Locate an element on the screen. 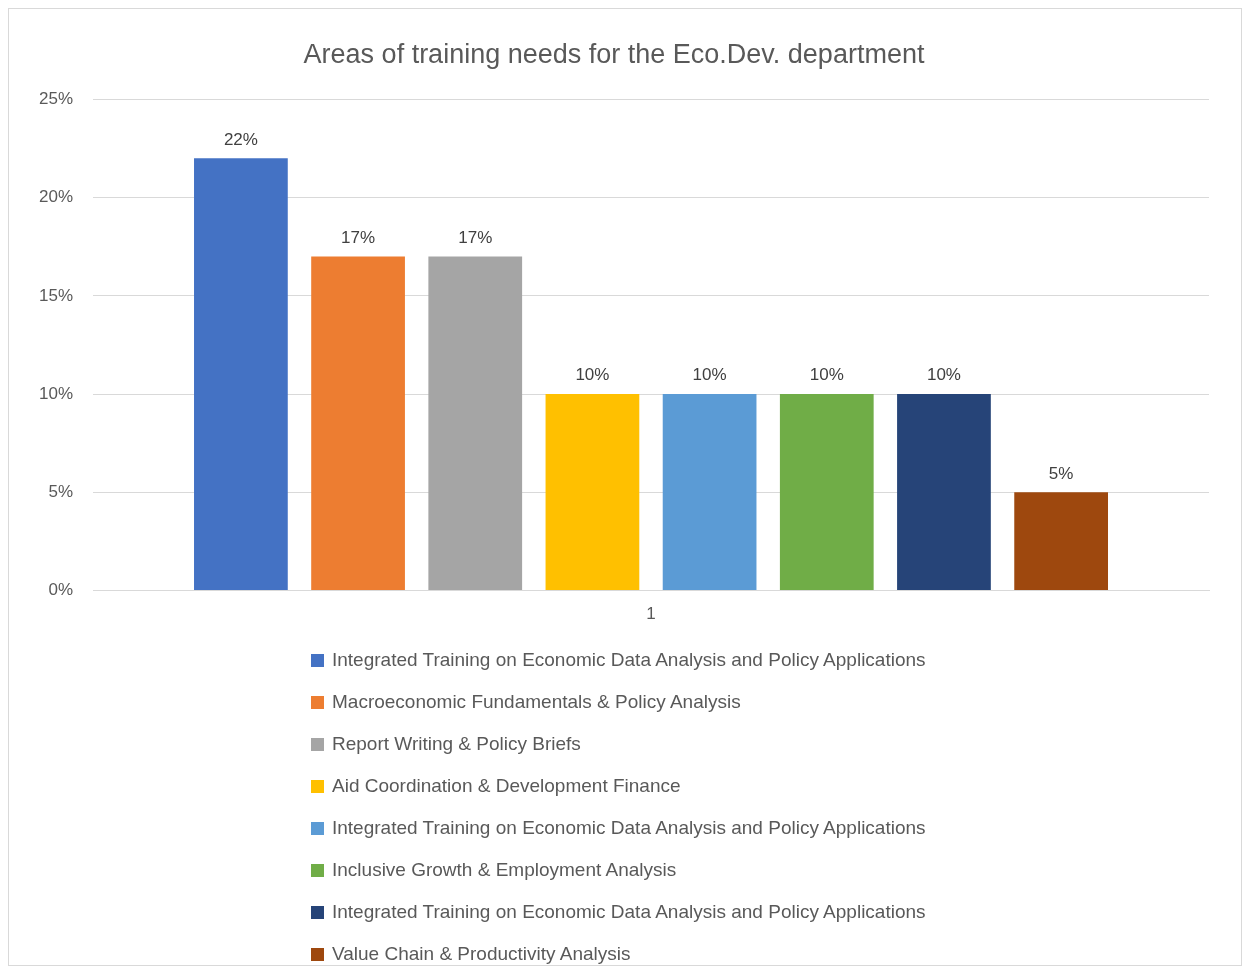 Image resolution: width=1252 pixels, height=978 pixels. y-tick-label: 0% is located at coordinates (61, 590).